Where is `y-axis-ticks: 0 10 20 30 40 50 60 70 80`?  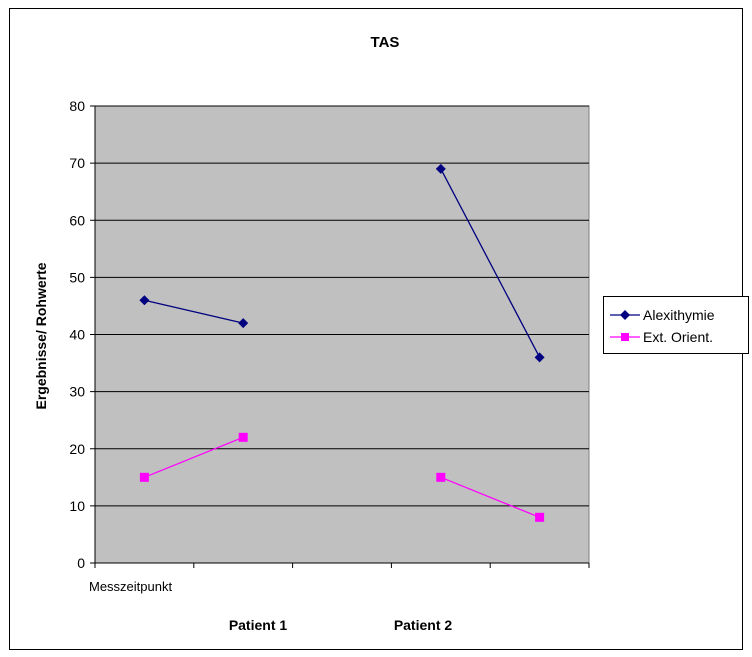
y-axis-ticks: 0 10 20 30 40 50 60 70 80 is located at coordinates (82, 334).